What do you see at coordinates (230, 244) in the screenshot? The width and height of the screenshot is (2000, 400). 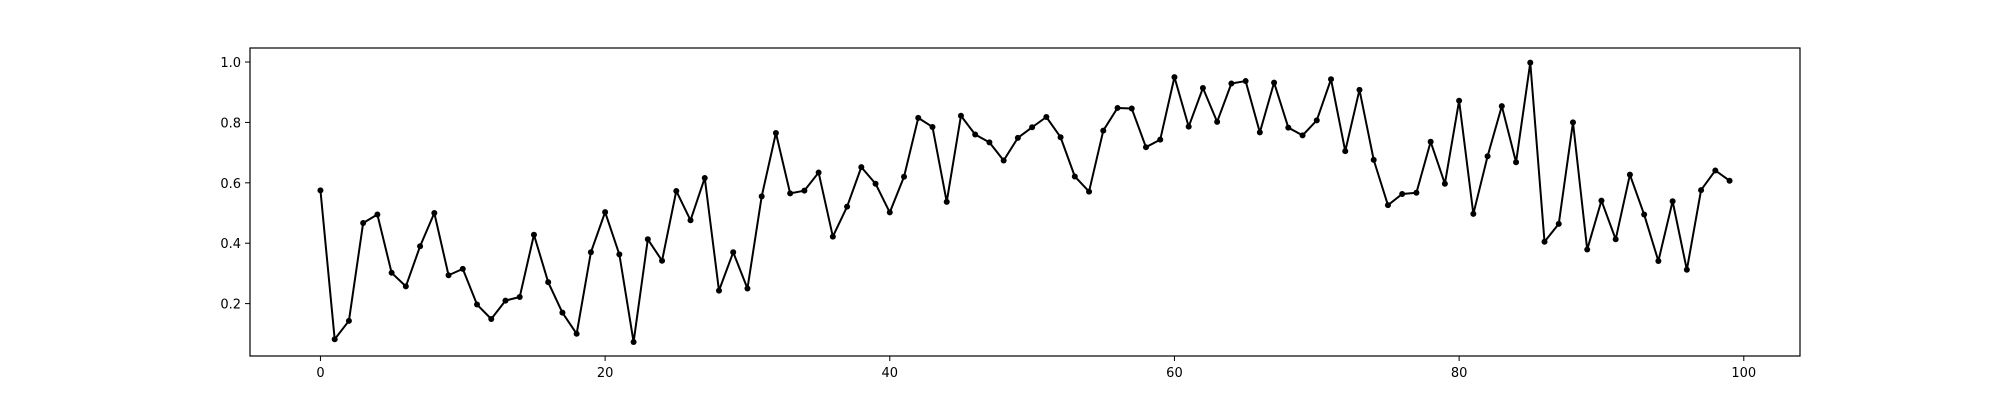 I see `y-tick-label: 0.4` at bounding box center [230, 244].